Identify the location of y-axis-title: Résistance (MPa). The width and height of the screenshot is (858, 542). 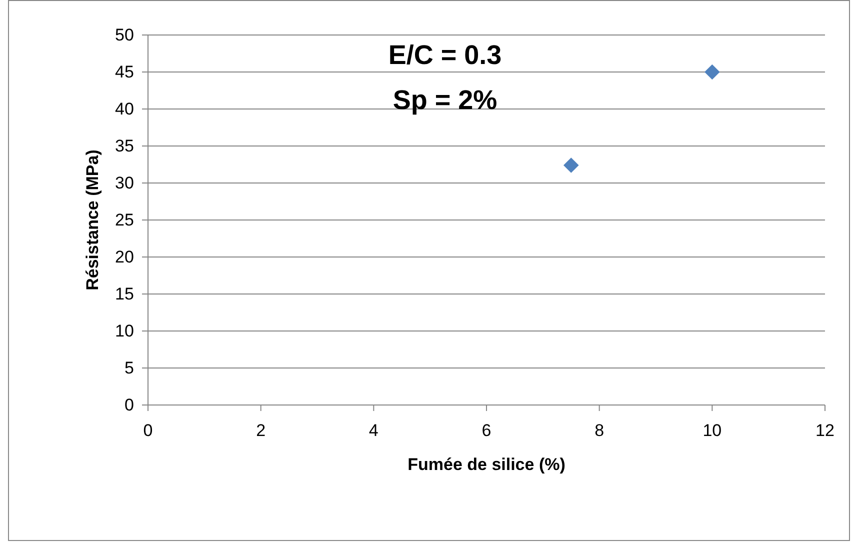
(92, 220).